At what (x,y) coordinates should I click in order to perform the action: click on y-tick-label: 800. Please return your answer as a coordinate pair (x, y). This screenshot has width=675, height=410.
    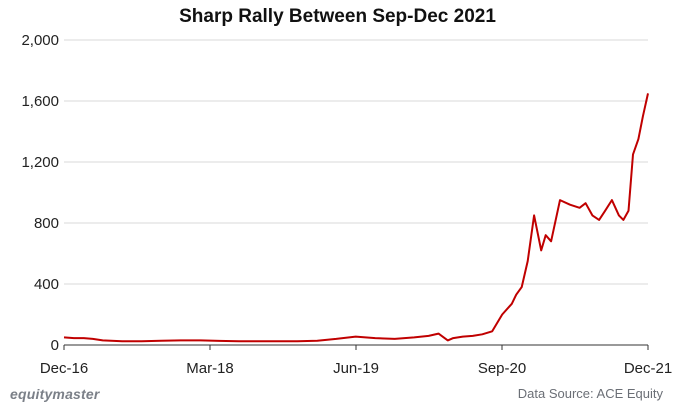
    Looking at the image, I should click on (46, 223).